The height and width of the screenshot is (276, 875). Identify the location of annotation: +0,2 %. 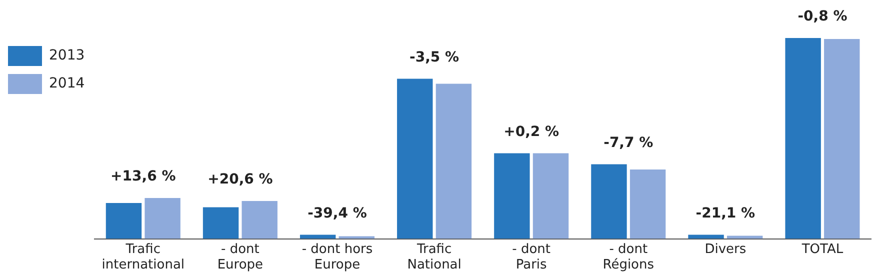
(532, 132).